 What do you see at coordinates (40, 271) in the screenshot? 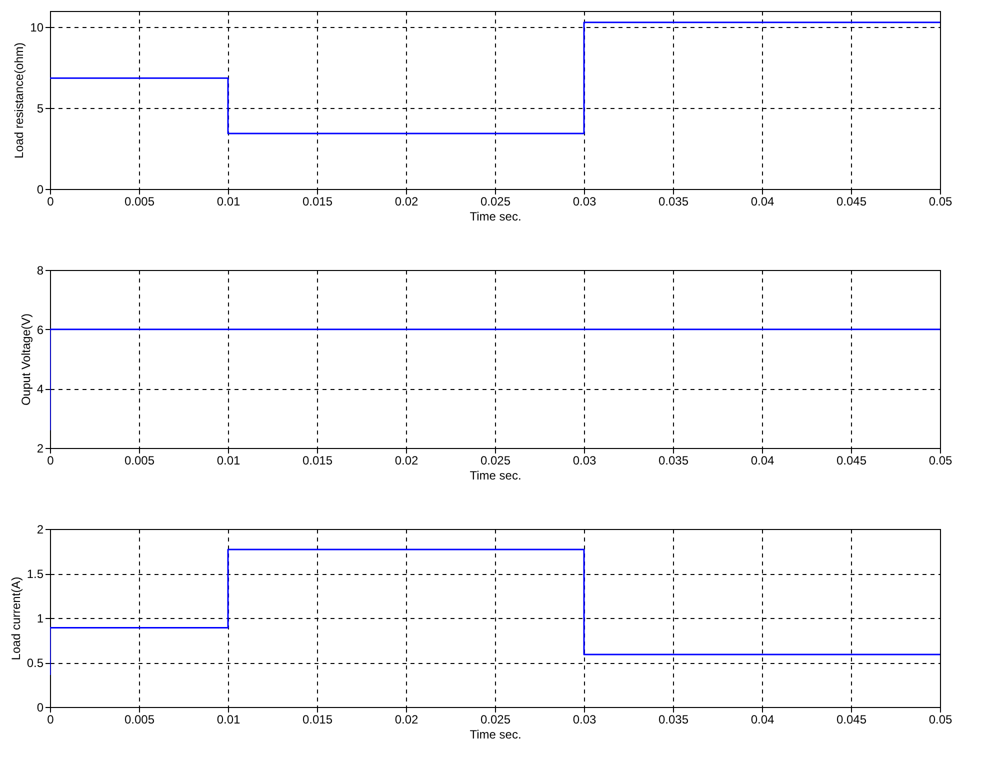
I see `y-tick-label: 8` at bounding box center [40, 271].